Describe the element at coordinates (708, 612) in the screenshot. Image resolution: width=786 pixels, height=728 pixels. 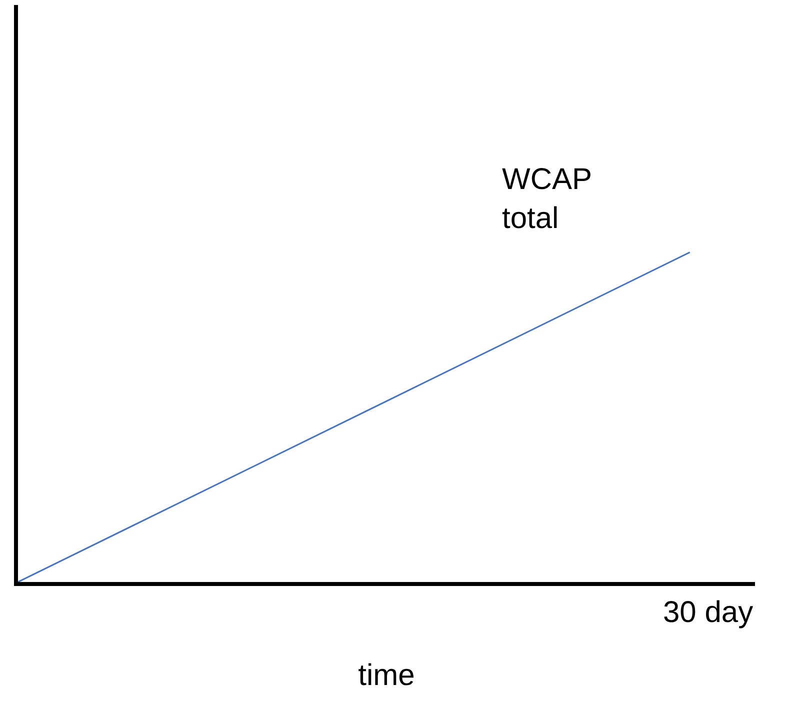
I see `text: 30 day` at that location.